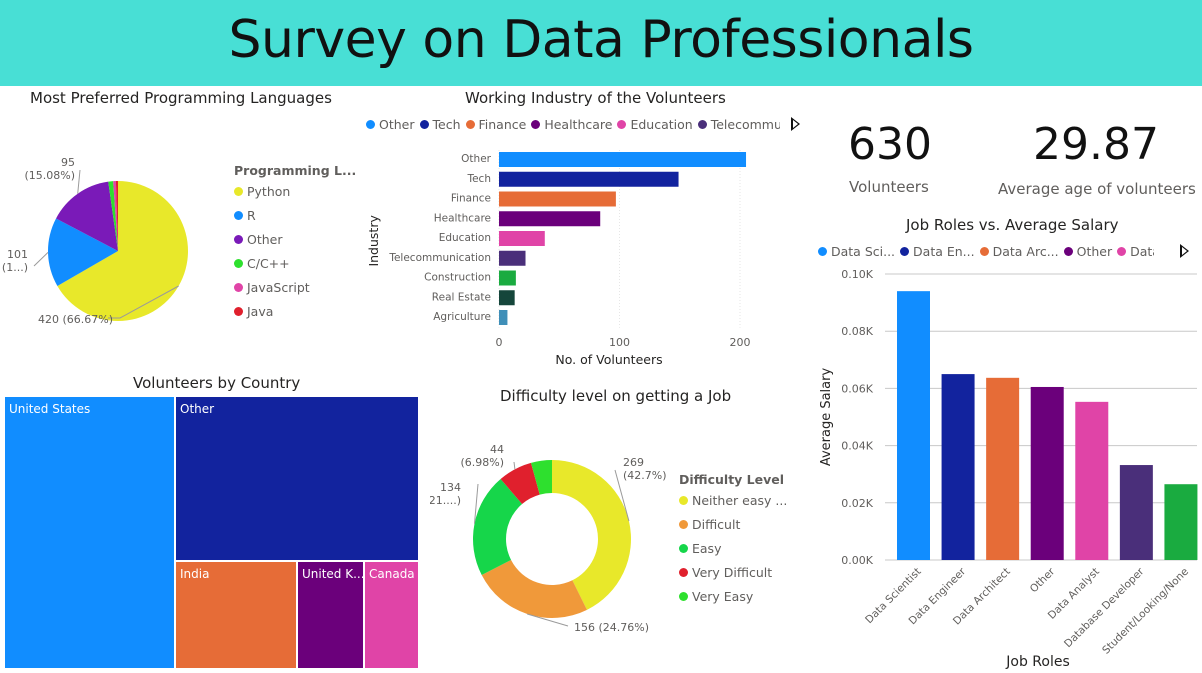 This screenshot has height=673, width=1202. I want to click on y-tick-label: Telecommunication, so click(439, 258).